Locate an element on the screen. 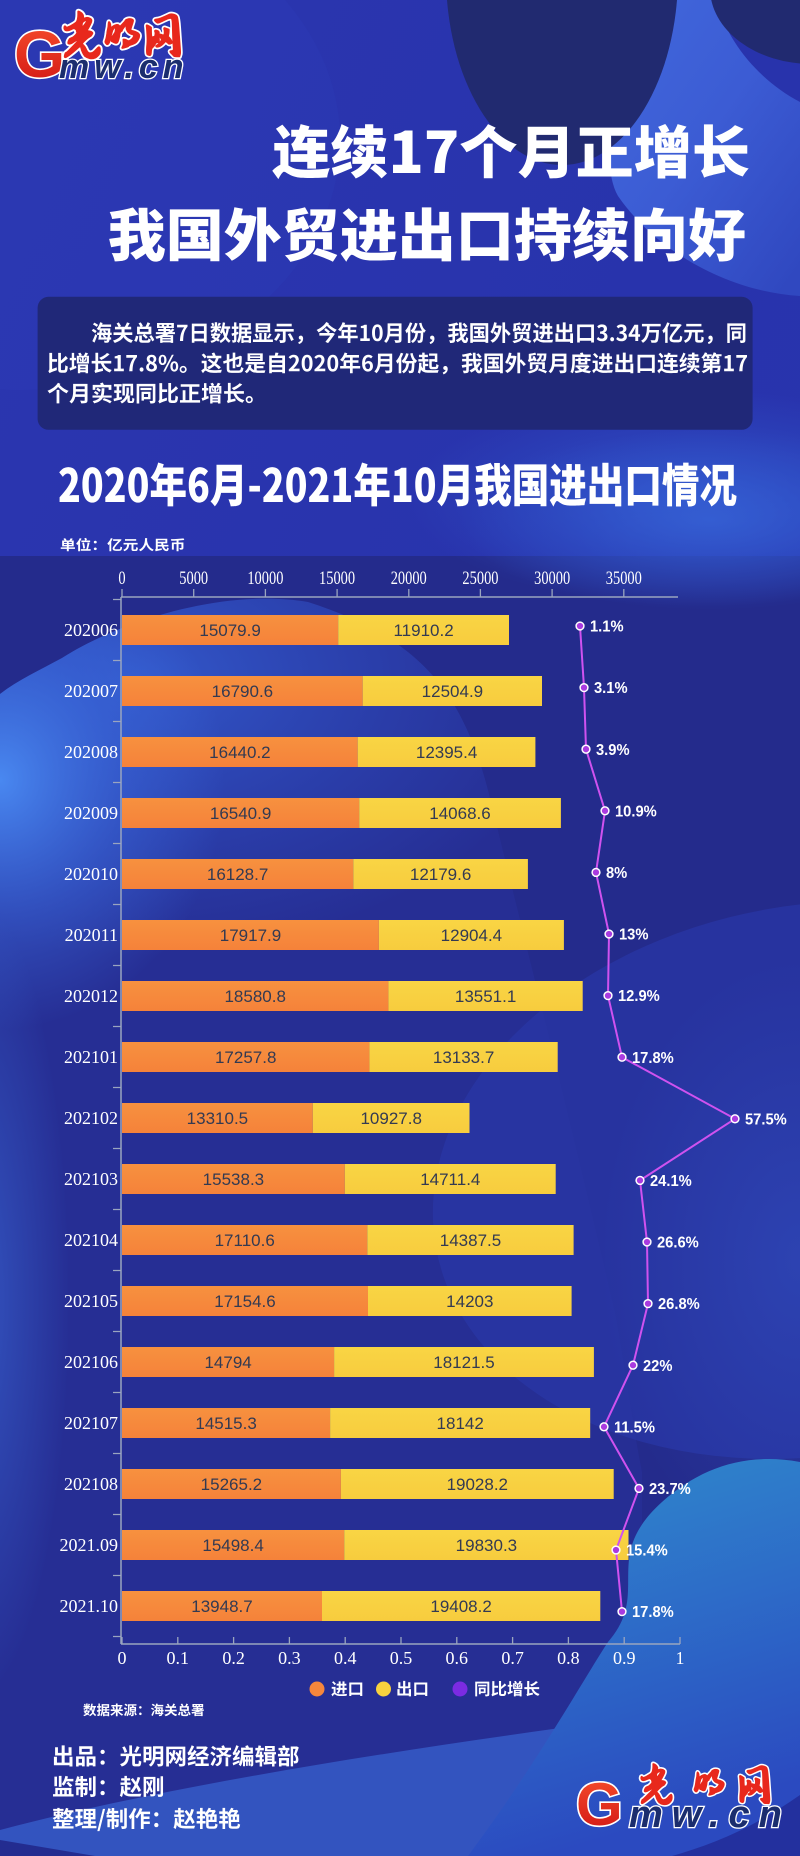 The width and height of the screenshot is (800, 1856). svg-text: 0.8 is located at coordinates (568, 1658).